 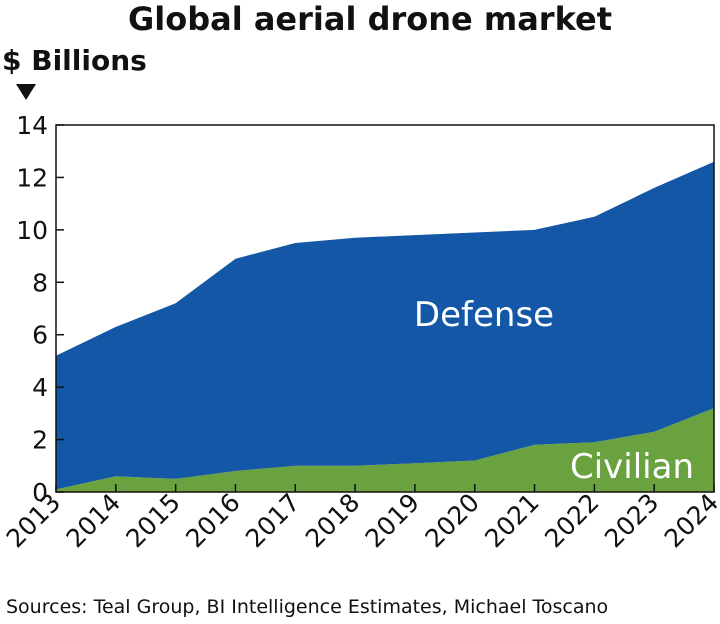 What do you see at coordinates (32, 177) in the screenshot?
I see `y-tick-label: 12` at bounding box center [32, 177].